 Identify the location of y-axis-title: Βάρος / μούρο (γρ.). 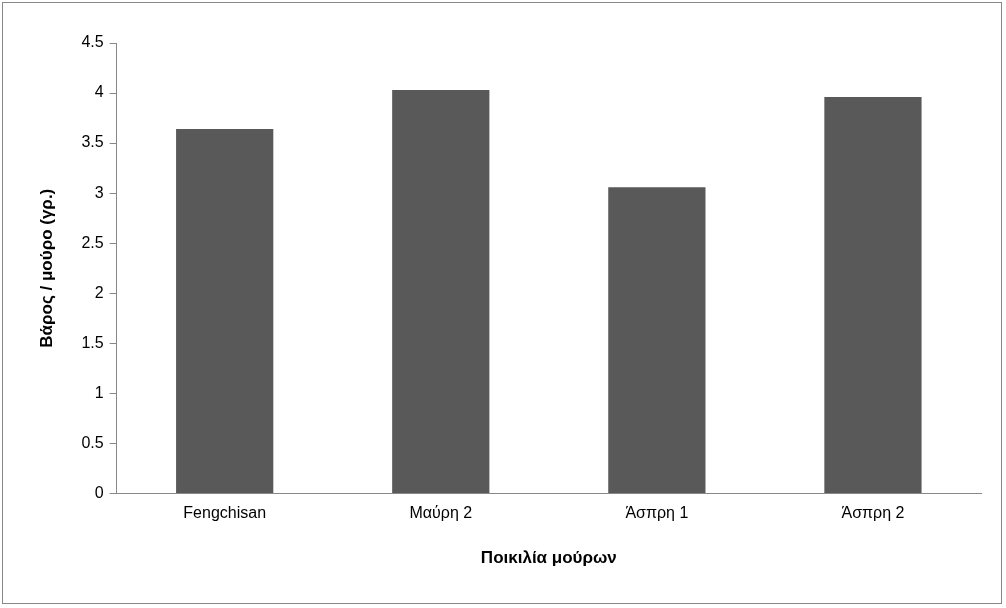
(46, 268).